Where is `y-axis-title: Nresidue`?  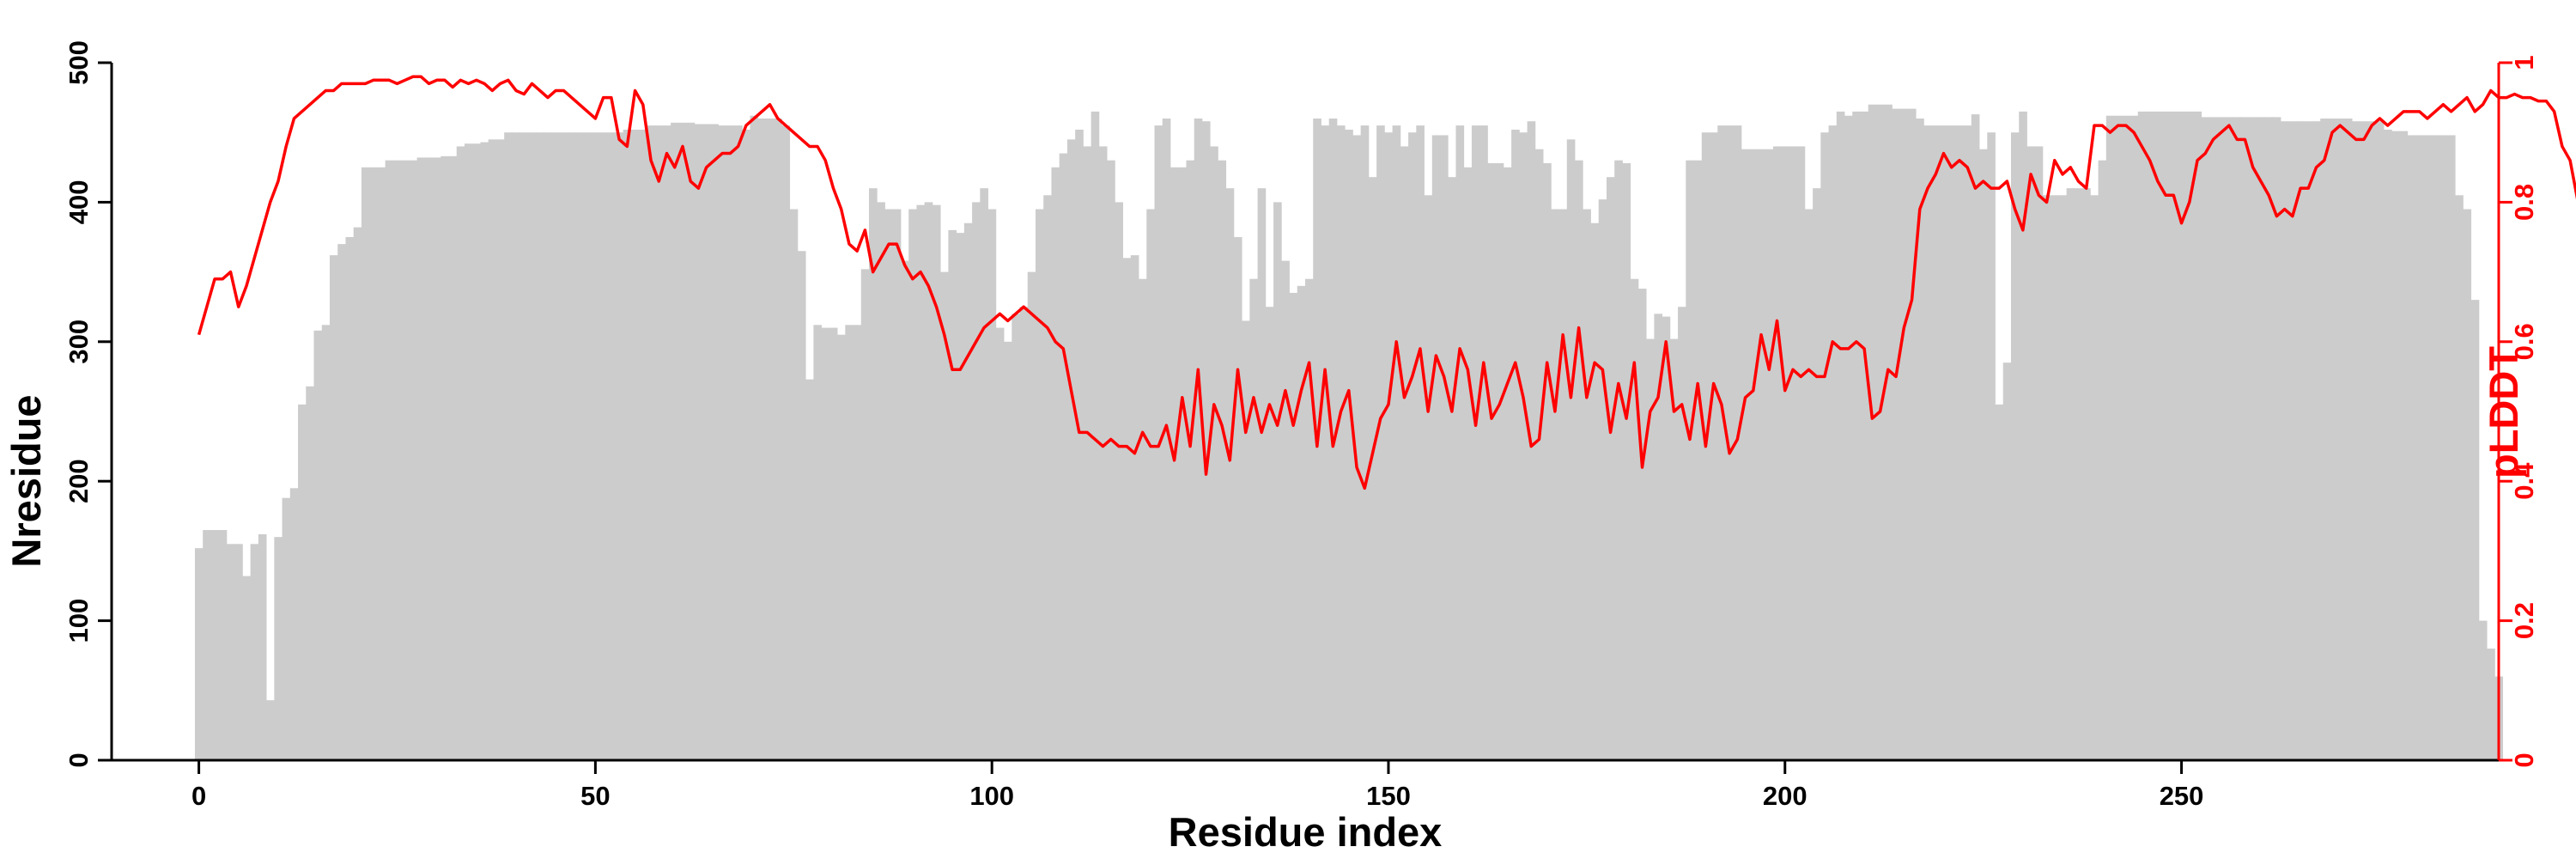
y-axis-title: Nresidue is located at coordinates (26, 480).